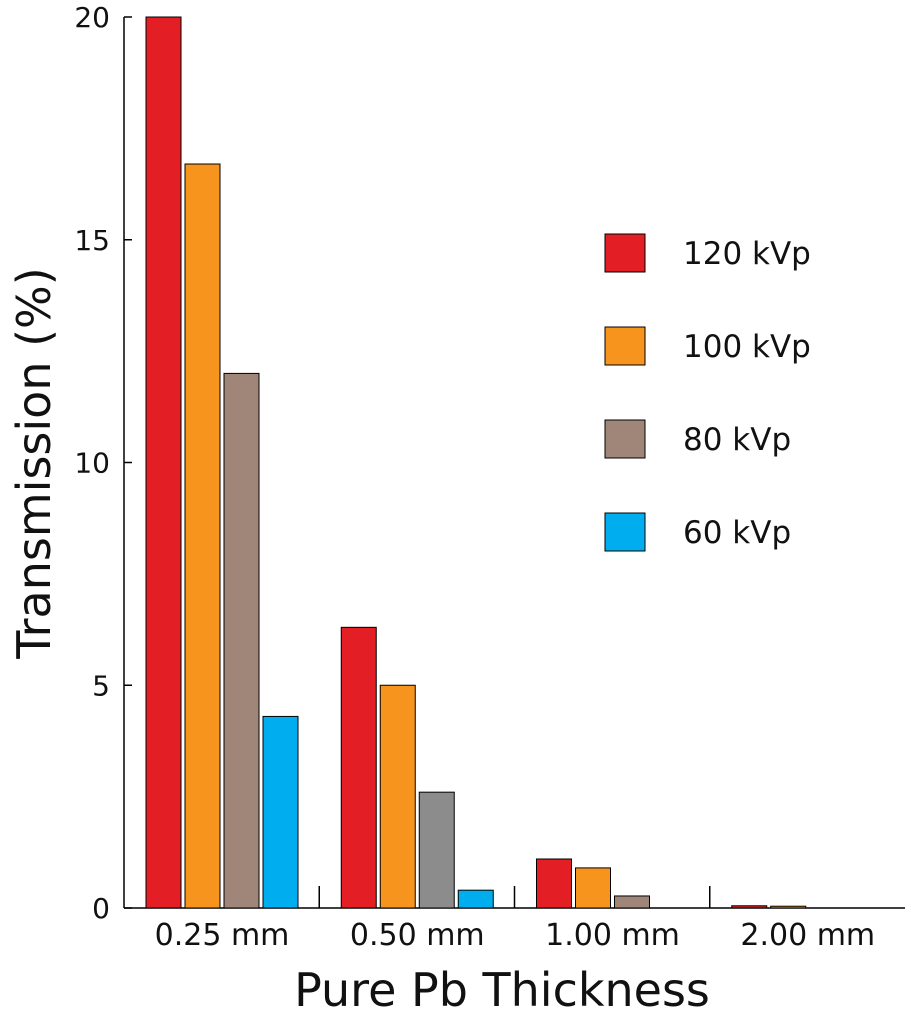 The image size is (908, 1024). Describe the element at coordinates (807, 935) in the screenshot. I see `x-tick-label: 2.00 mm` at that location.